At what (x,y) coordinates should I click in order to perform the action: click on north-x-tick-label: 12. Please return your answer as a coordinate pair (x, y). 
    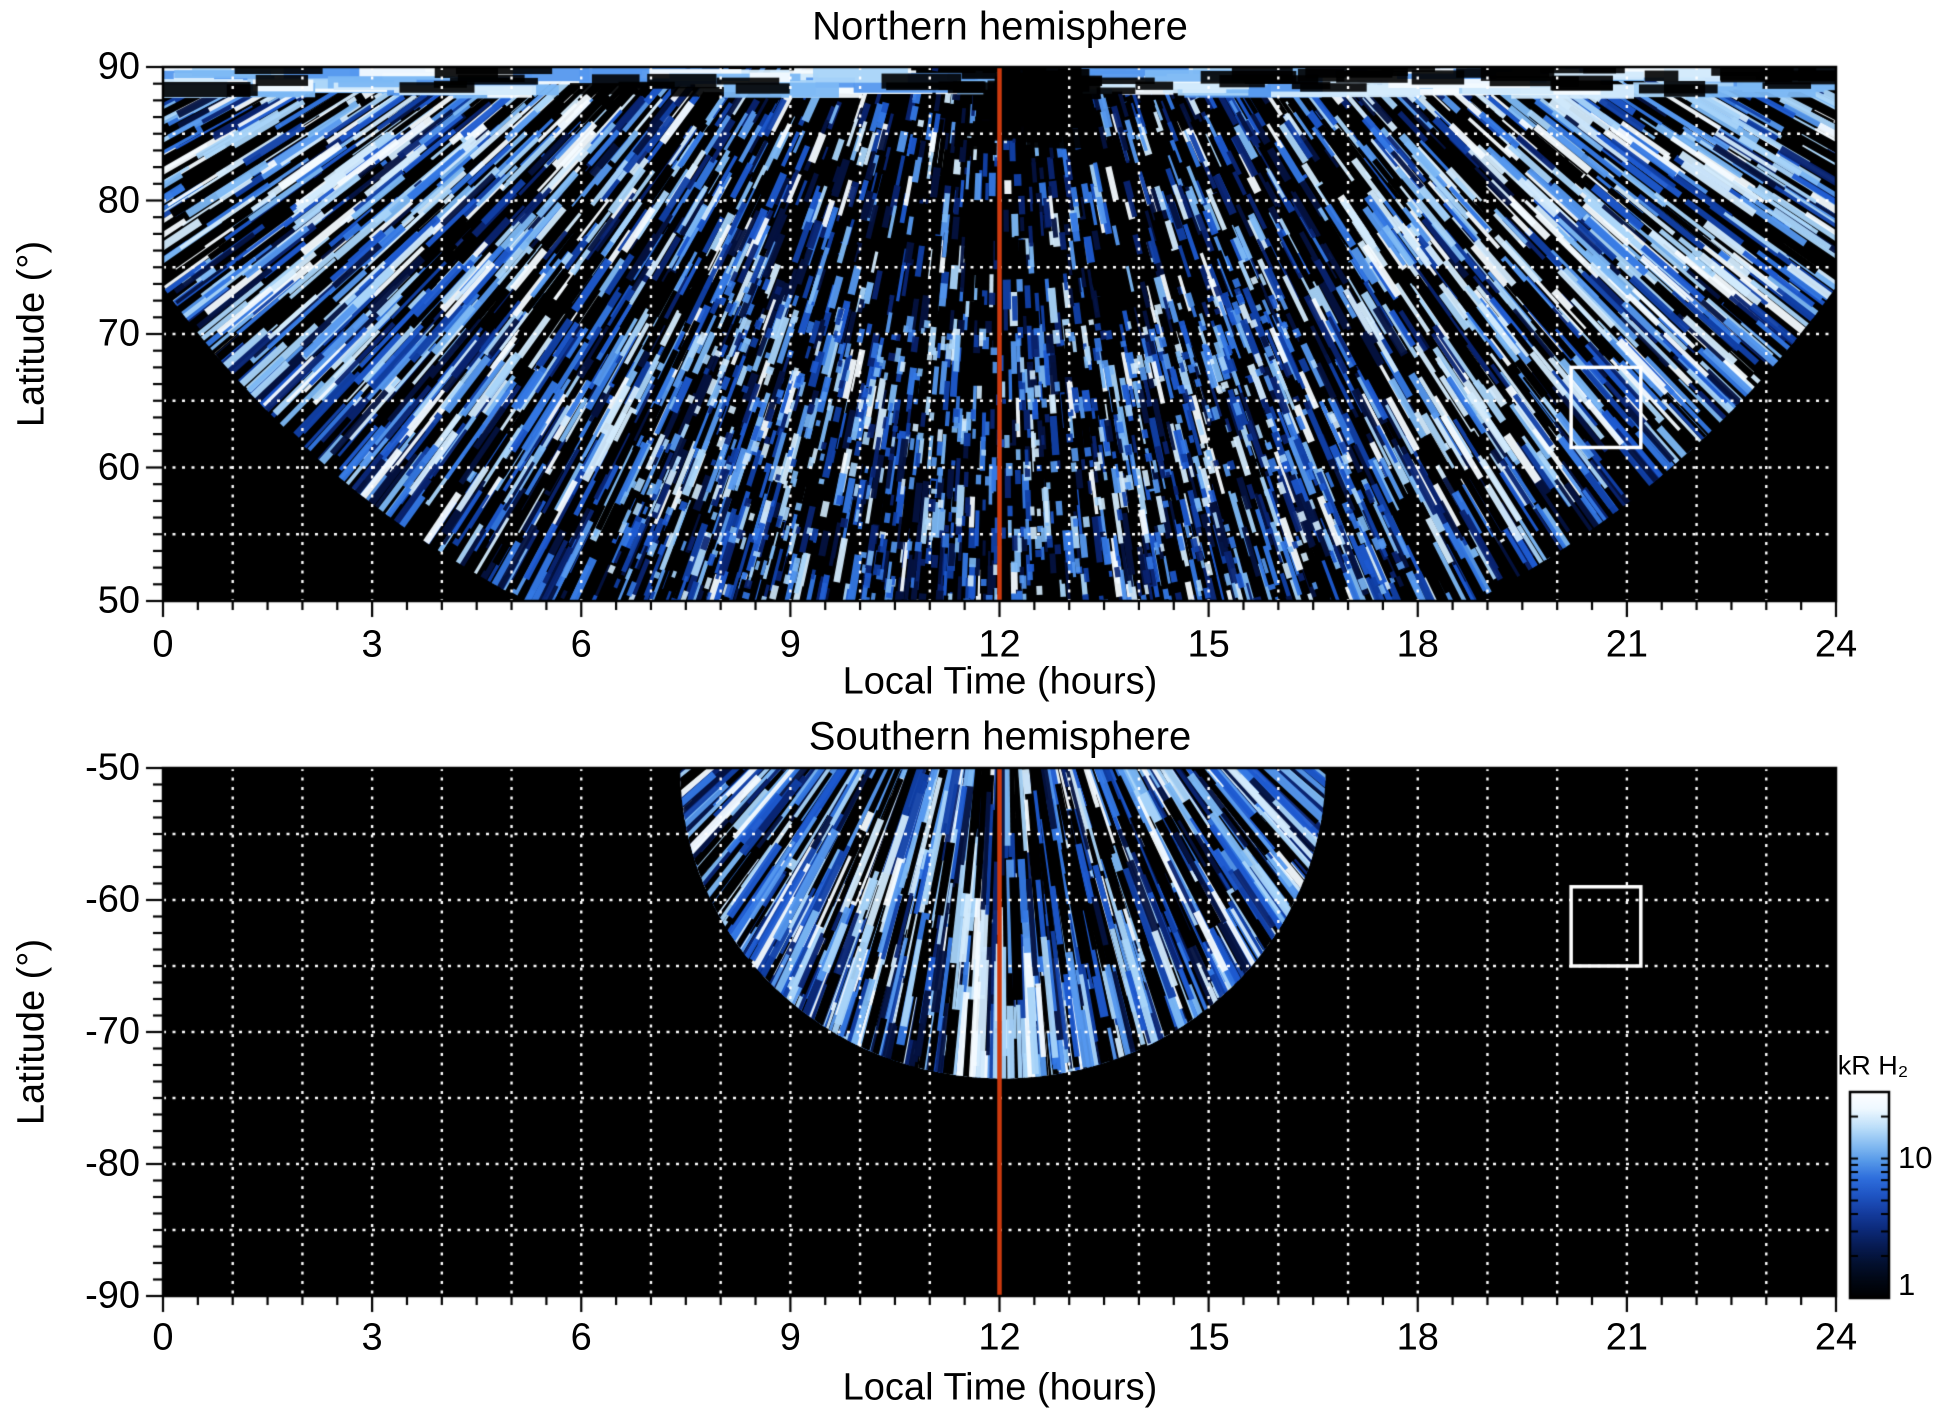
    Looking at the image, I should click on (999, 644).